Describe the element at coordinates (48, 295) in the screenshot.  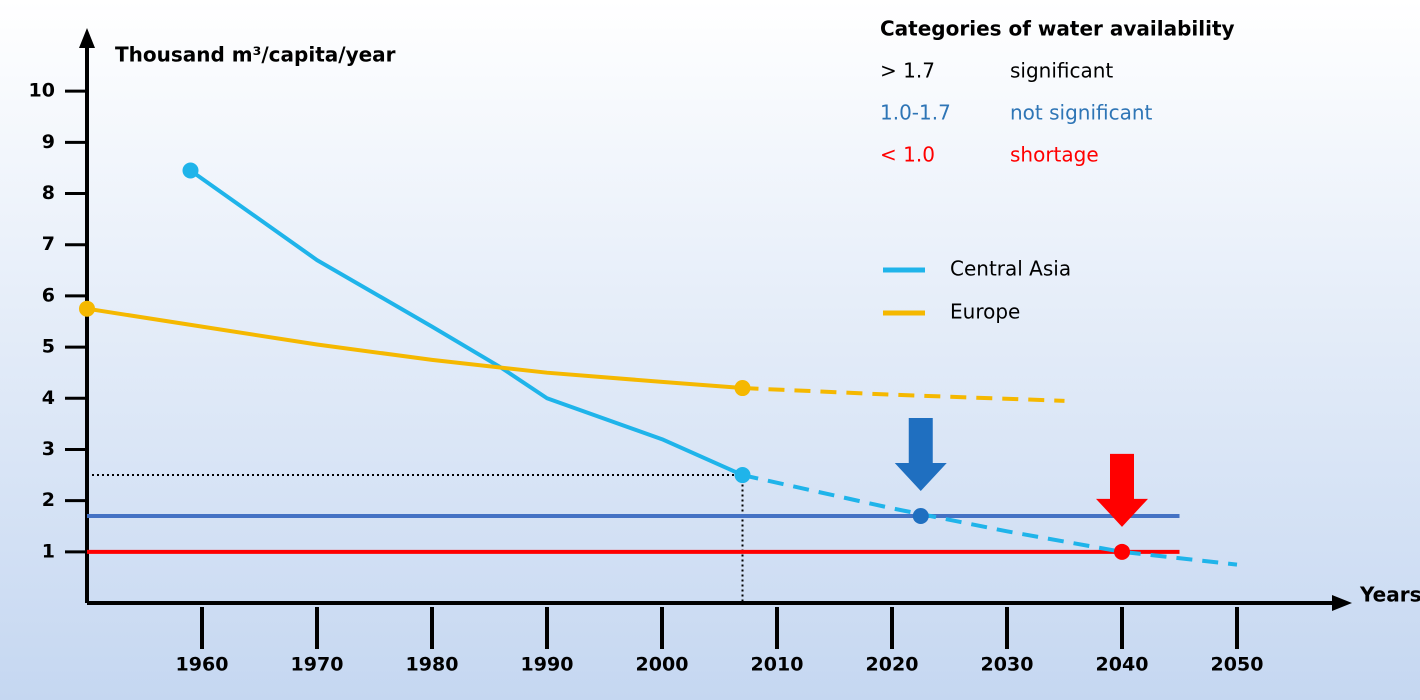
I see `y-tick-label: 6` at that location.